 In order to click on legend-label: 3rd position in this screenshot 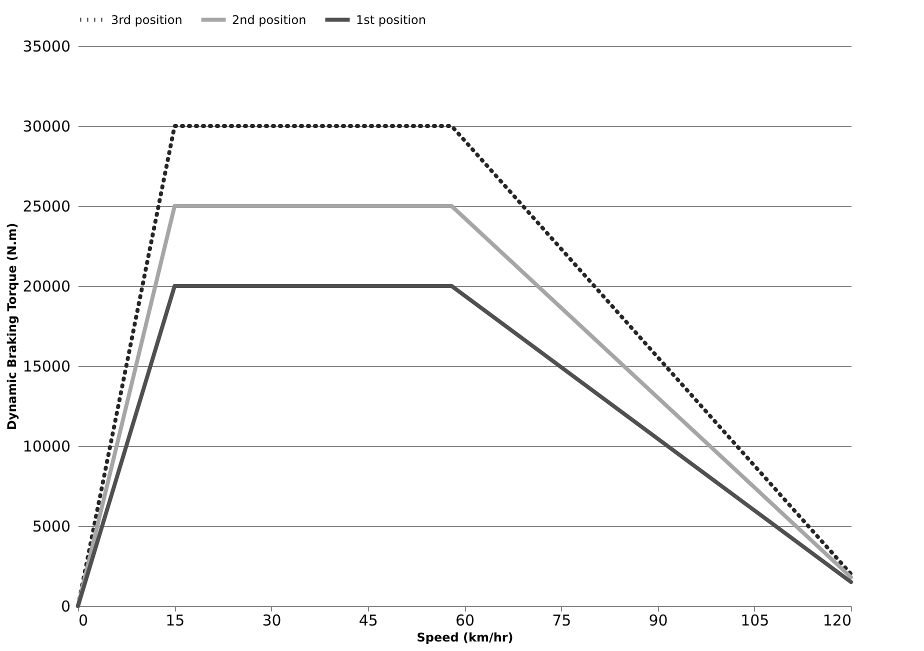, I will do `click(146, 19)`.